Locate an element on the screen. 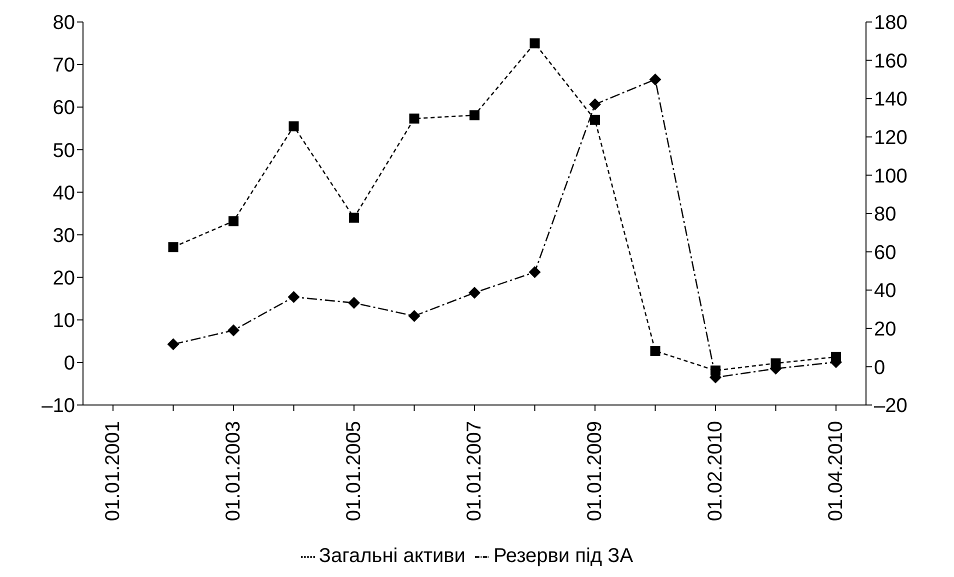  y2-tick-label: 180 is located at coordinates (891, 23).